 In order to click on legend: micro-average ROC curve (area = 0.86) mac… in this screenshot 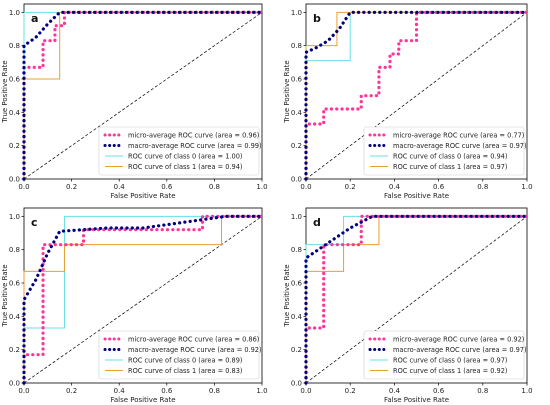, I will do `click(180, 355)`.